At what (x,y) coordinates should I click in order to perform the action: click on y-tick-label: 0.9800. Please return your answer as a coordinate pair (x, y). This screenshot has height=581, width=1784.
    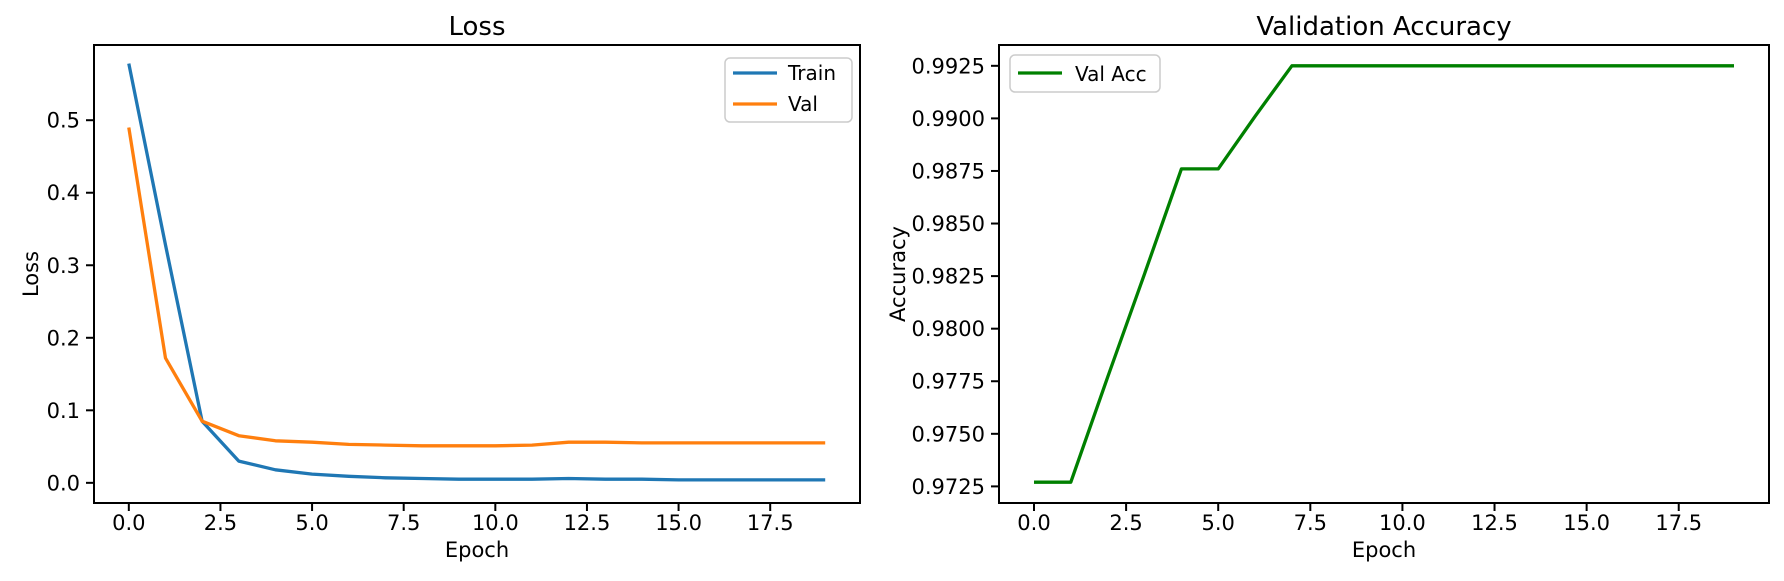
    Looking at the image, I should click on (948, 329).